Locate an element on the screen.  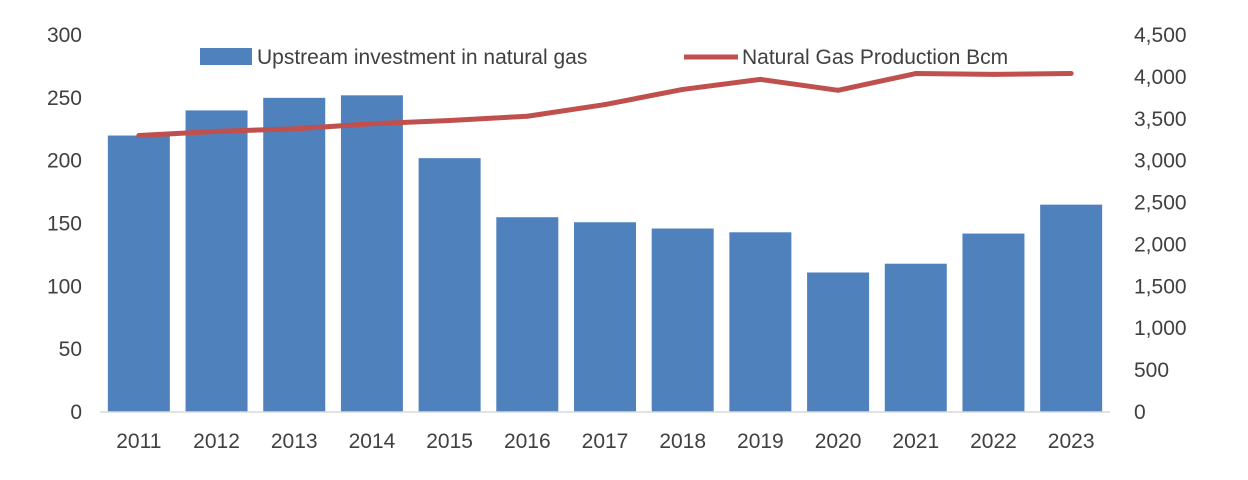
production-point-2022 is located at coordinates (993, 74).